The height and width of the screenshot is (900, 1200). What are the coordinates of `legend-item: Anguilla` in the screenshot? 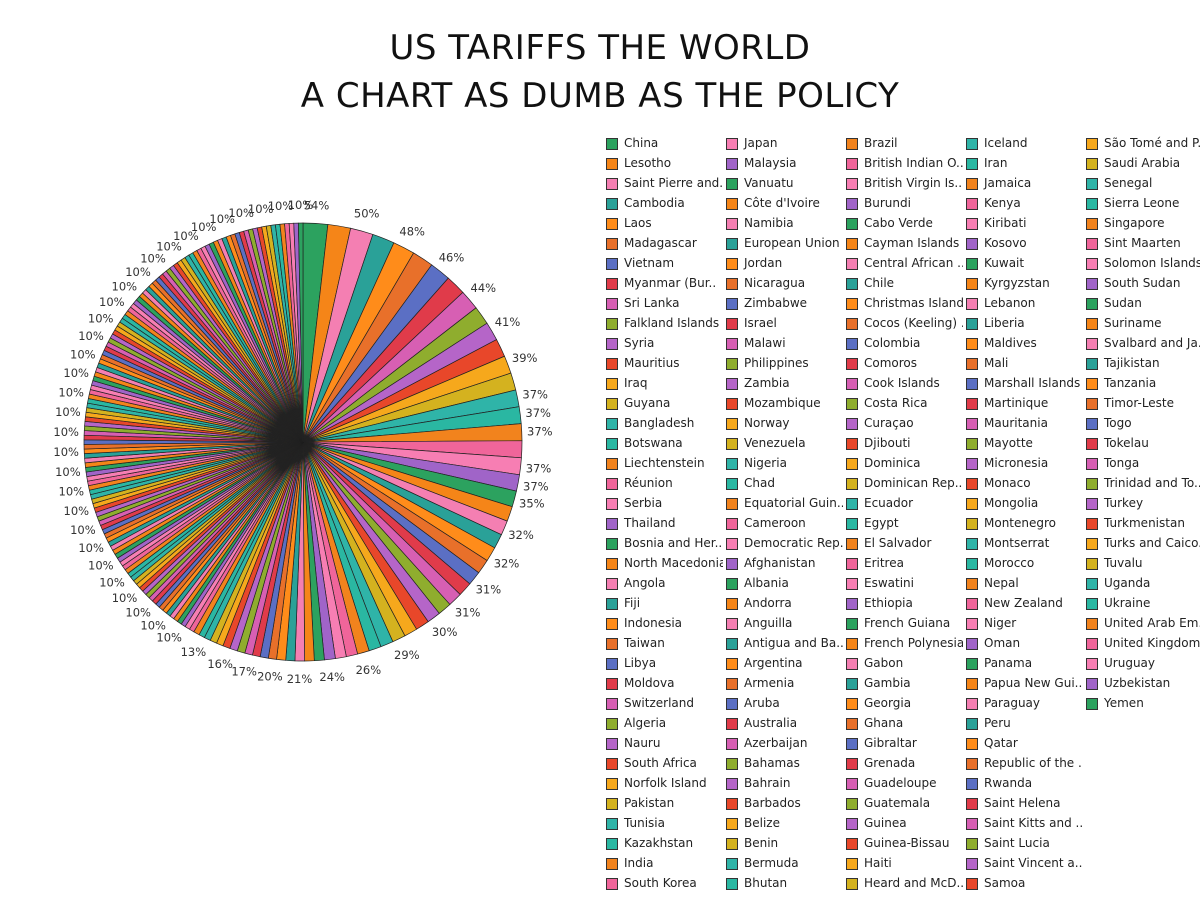 It's located at (784, 624).